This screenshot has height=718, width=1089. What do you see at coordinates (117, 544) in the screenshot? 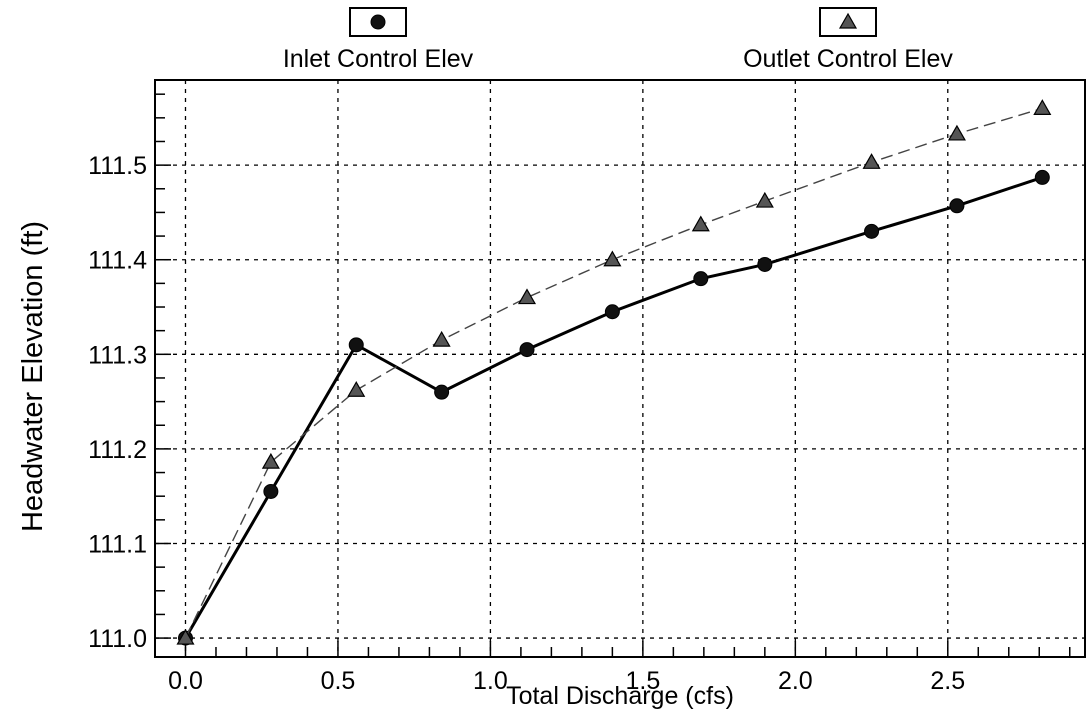
I see `y-tick-label: 111.1` at bounding box center [117, 544].